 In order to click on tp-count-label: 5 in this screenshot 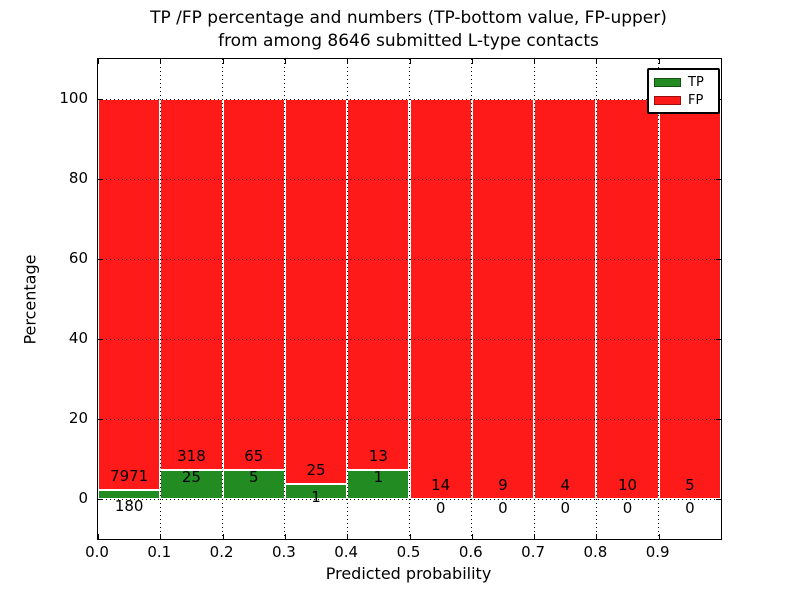, I will do `click(253, 477)`.